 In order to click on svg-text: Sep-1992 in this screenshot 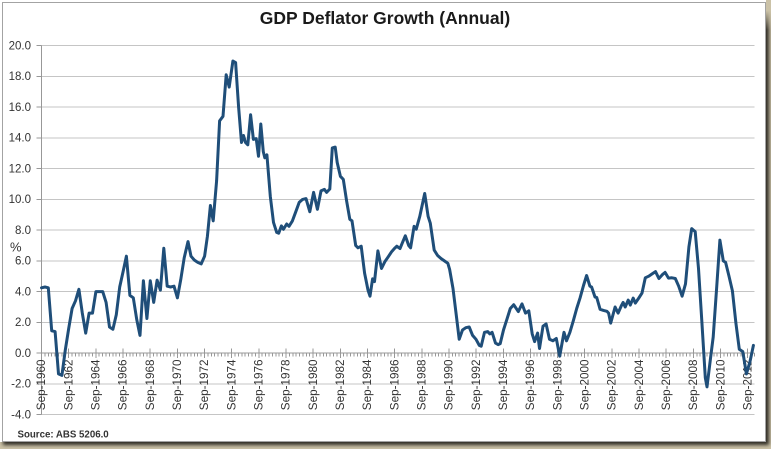, I will do `click(476, 385)`.